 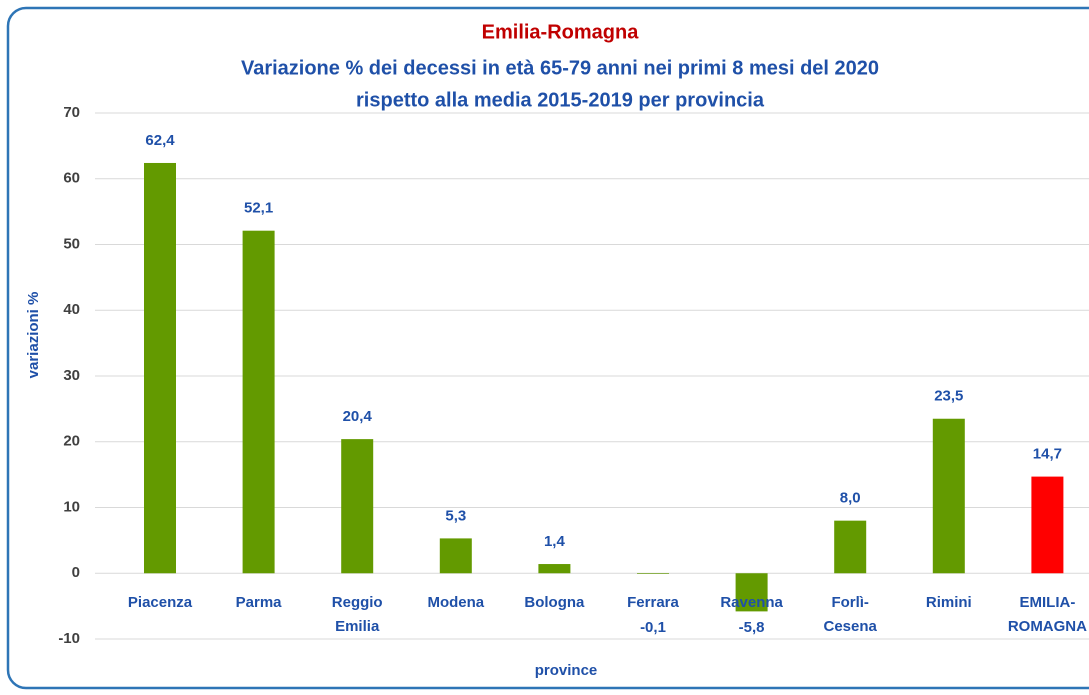 What do you see at coordinates (653, 602) in the screenshot?
I see `x-tick-label: Ferrara` at bounding box center [653, 602].